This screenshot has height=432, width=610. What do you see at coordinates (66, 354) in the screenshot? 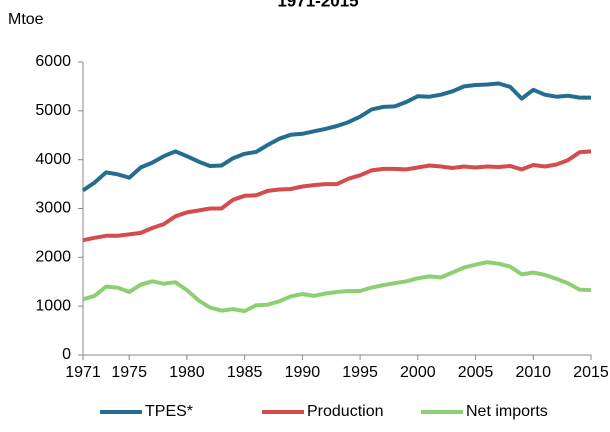
I see `y-tick-label: 0` at bounding box center [66, 354].